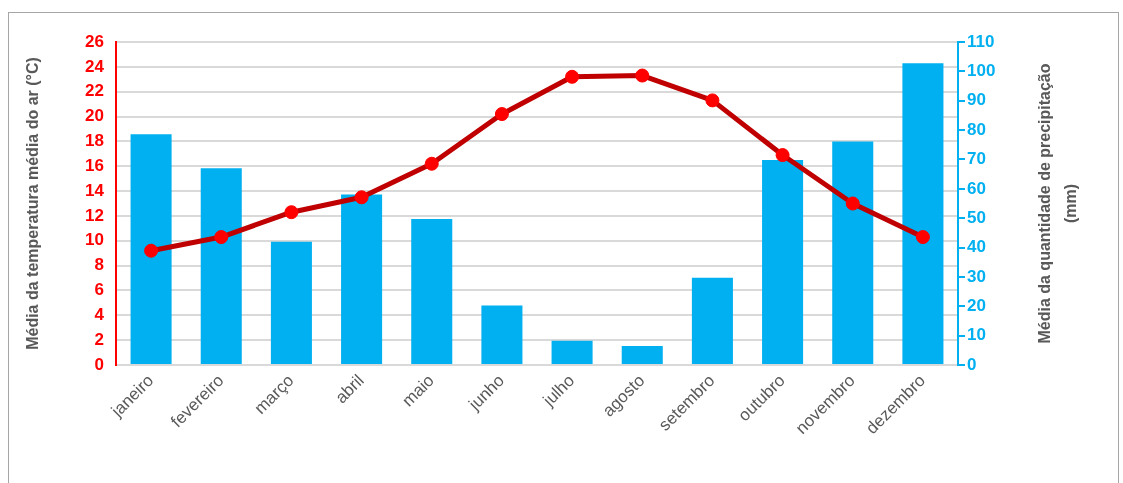  I want to click on y2-tick-label: 20, so click(976, 305).